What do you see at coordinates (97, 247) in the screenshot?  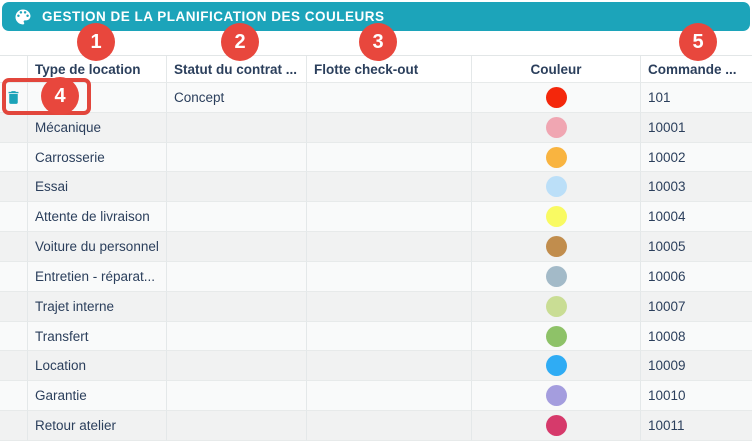 I see `type-location-cell: Voiture du personnel` at bounding box center [97, 247].